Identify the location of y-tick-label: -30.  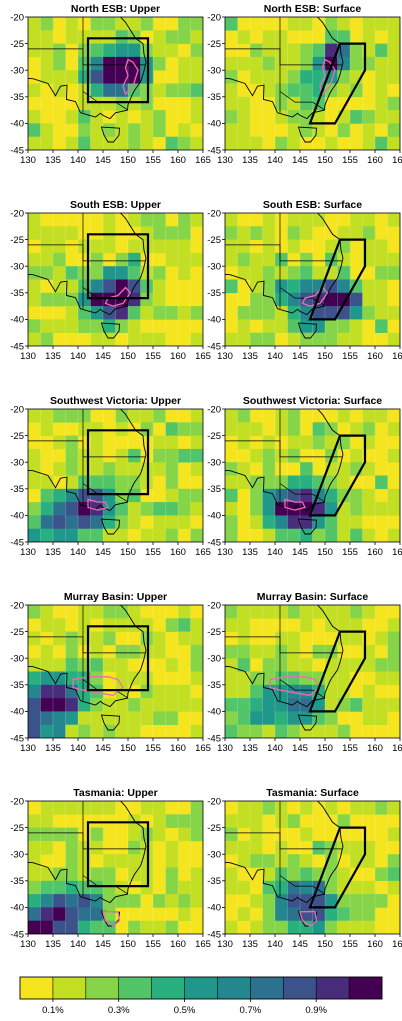
(214, 267).